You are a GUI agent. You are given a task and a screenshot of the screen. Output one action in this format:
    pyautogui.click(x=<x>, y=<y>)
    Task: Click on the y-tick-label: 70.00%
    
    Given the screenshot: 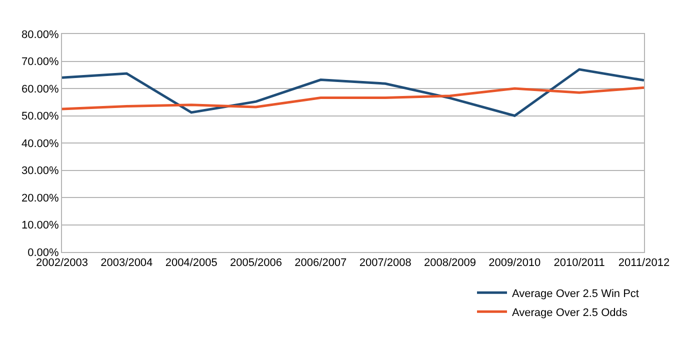 What is the action you would take?
    pyautogui.click(x=40, y=62)
    